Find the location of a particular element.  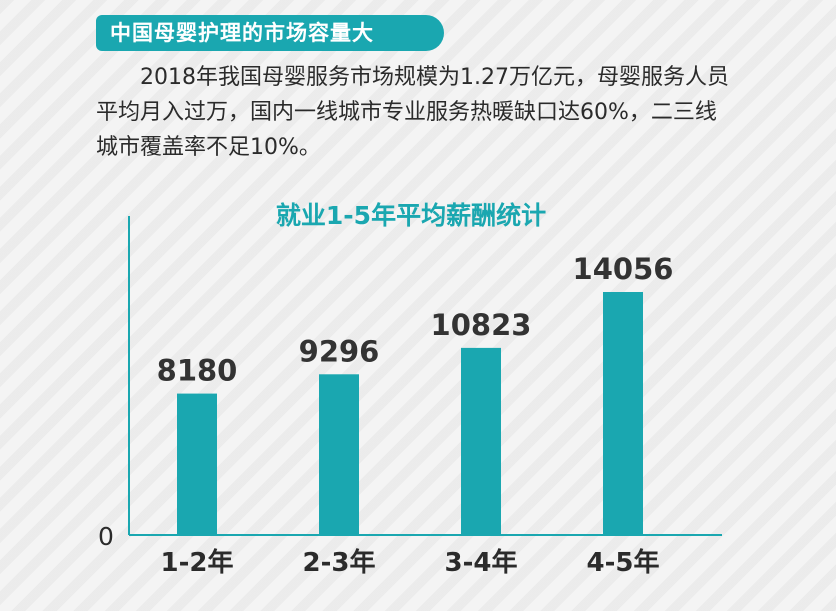

category-label-3: 3-4年 is located at coordinates (481, 562).